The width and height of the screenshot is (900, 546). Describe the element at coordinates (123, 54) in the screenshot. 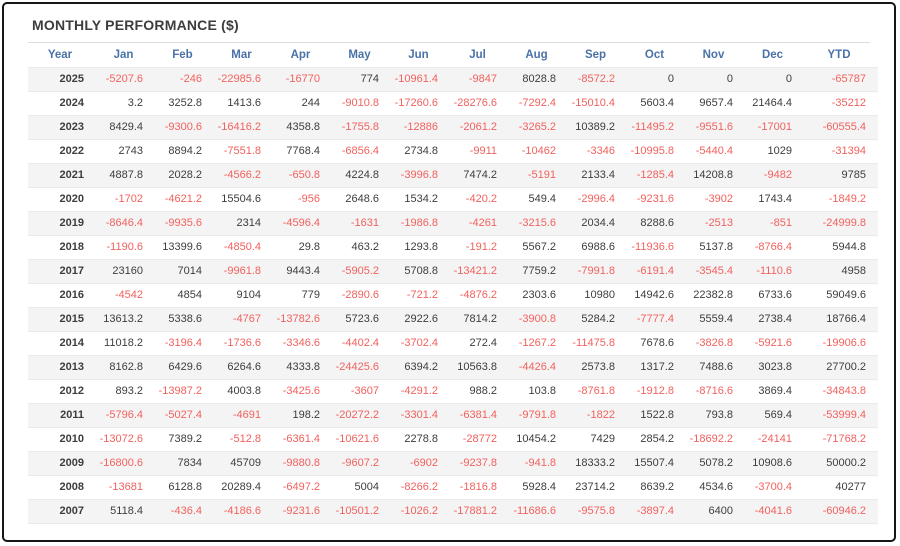

I see `column-header-jan: Jan` at that location.